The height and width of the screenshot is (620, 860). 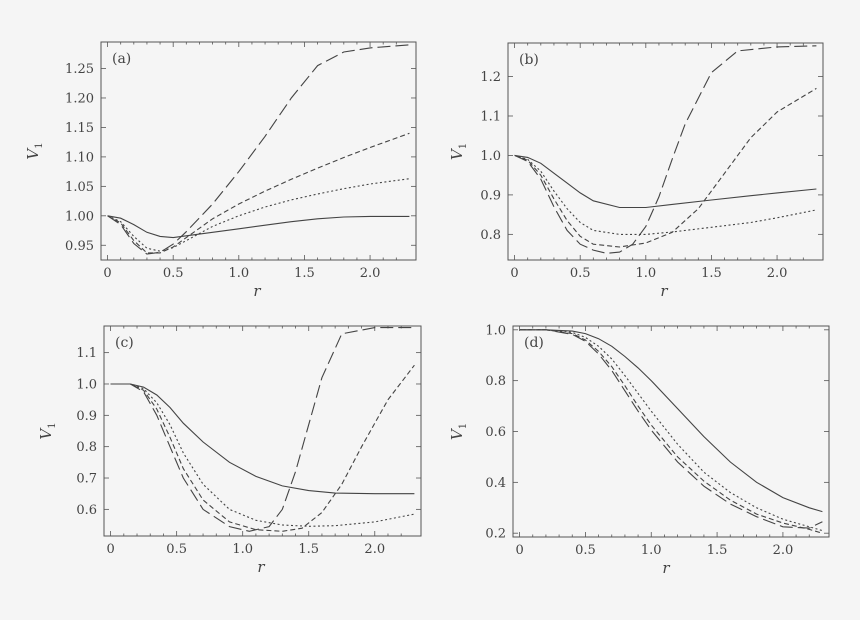 I want to click on panel-label: (d), so click(x=534, y=343).